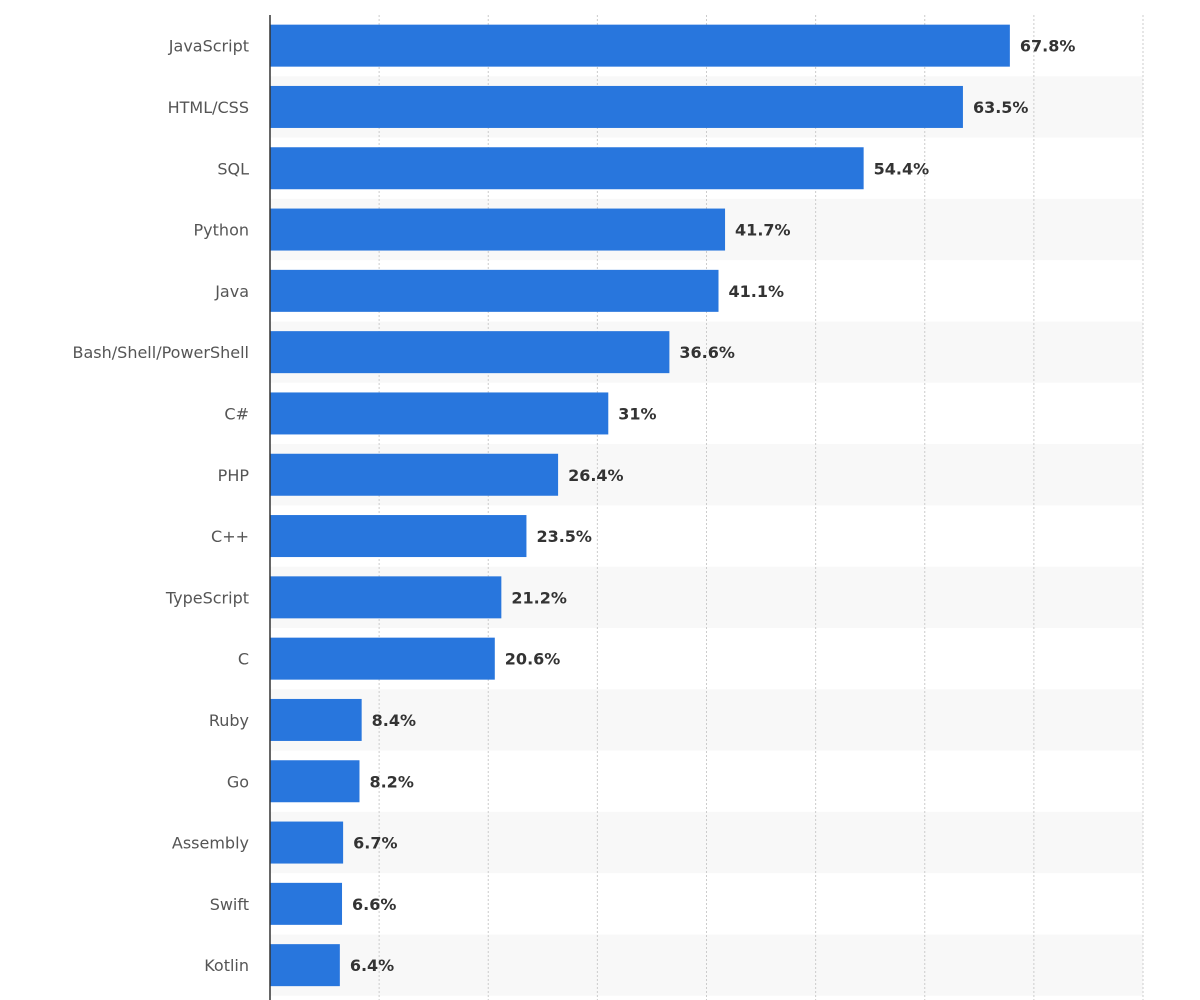 The width and height of the screenshot is (1200, 1000). I want to click on row-band, so click(706, 842).